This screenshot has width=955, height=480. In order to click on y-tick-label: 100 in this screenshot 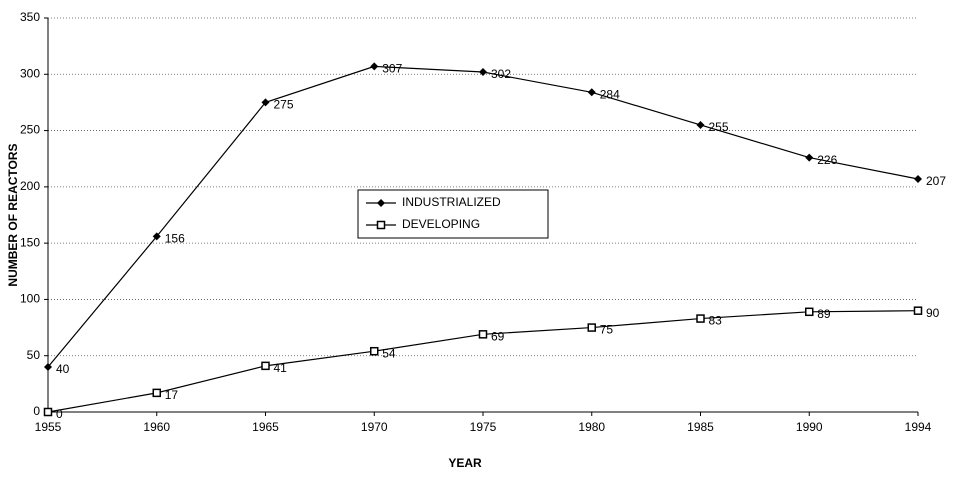, I will do `click(30, 299)`.